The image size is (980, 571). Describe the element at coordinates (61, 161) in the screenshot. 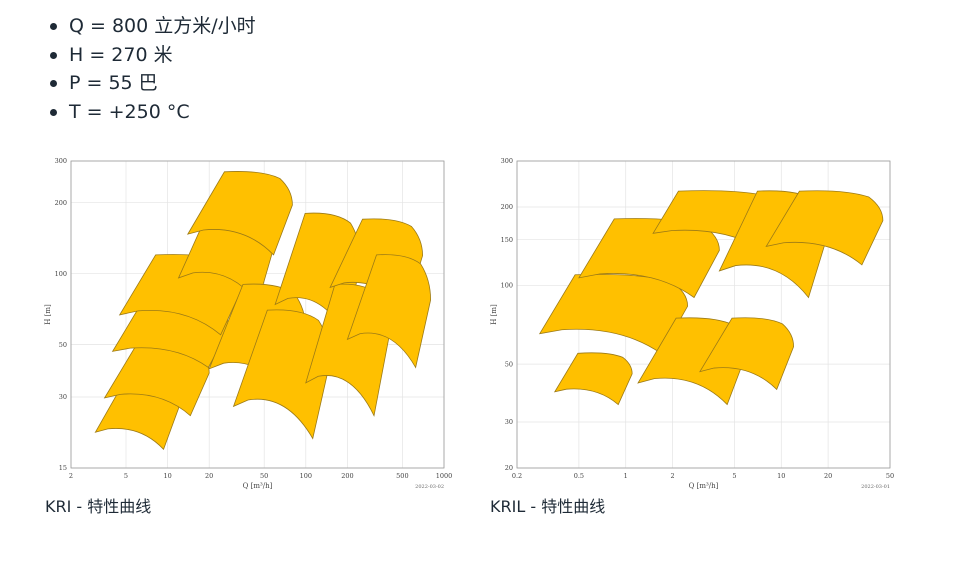

I see `kri-y-tick-label: 300` at that location.